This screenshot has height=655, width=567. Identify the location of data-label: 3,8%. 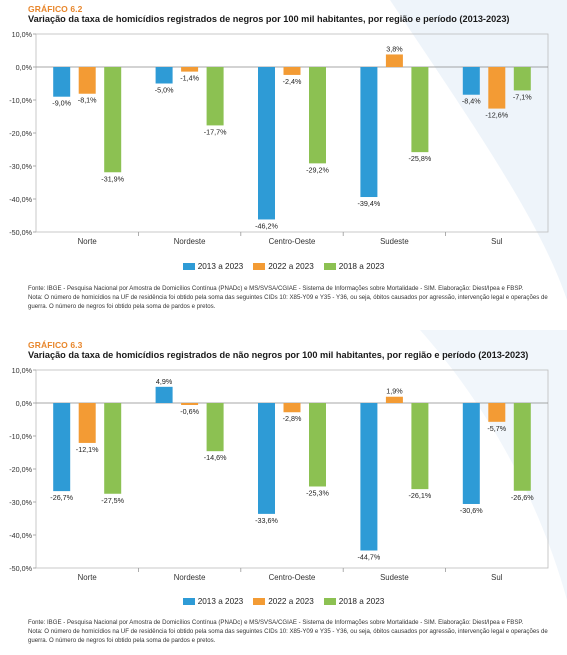
(394, 48).